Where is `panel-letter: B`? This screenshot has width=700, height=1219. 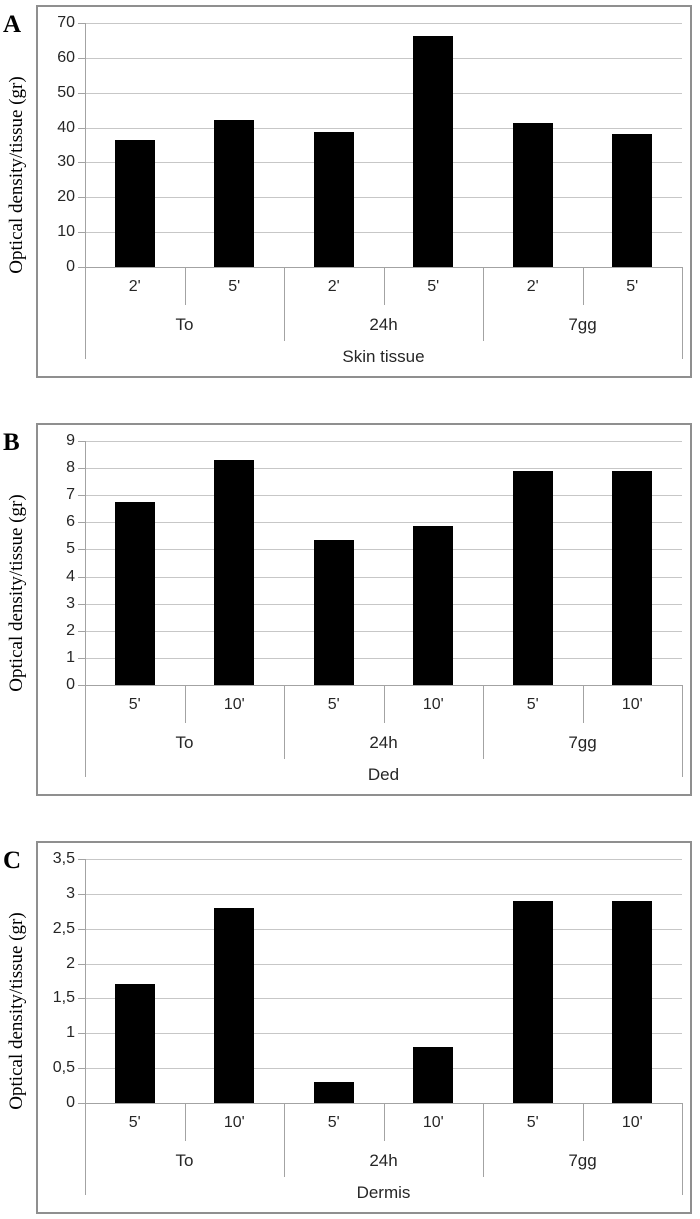 panel-letter: B is located at coordinates (11, 442).